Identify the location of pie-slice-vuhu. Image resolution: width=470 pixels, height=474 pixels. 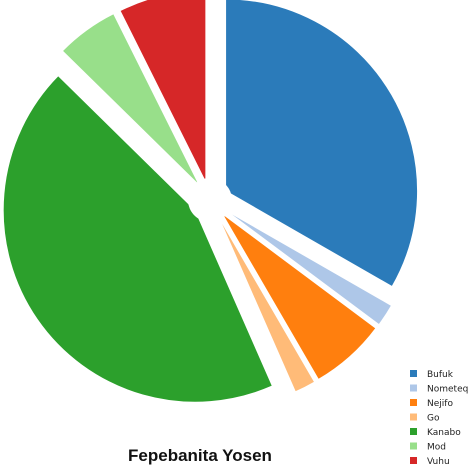
(163, 91).